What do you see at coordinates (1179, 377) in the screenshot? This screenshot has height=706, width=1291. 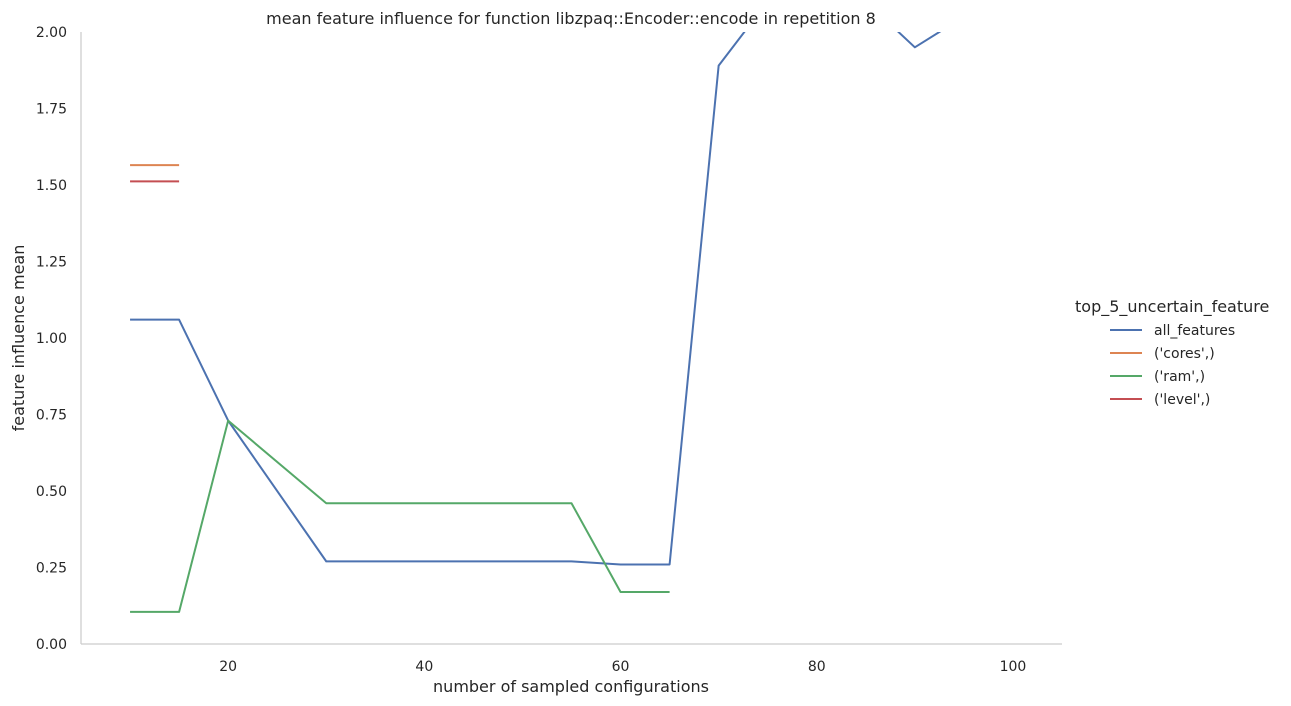 I see `legend-label: ('ram',)` at bounding box center [1179, 377].